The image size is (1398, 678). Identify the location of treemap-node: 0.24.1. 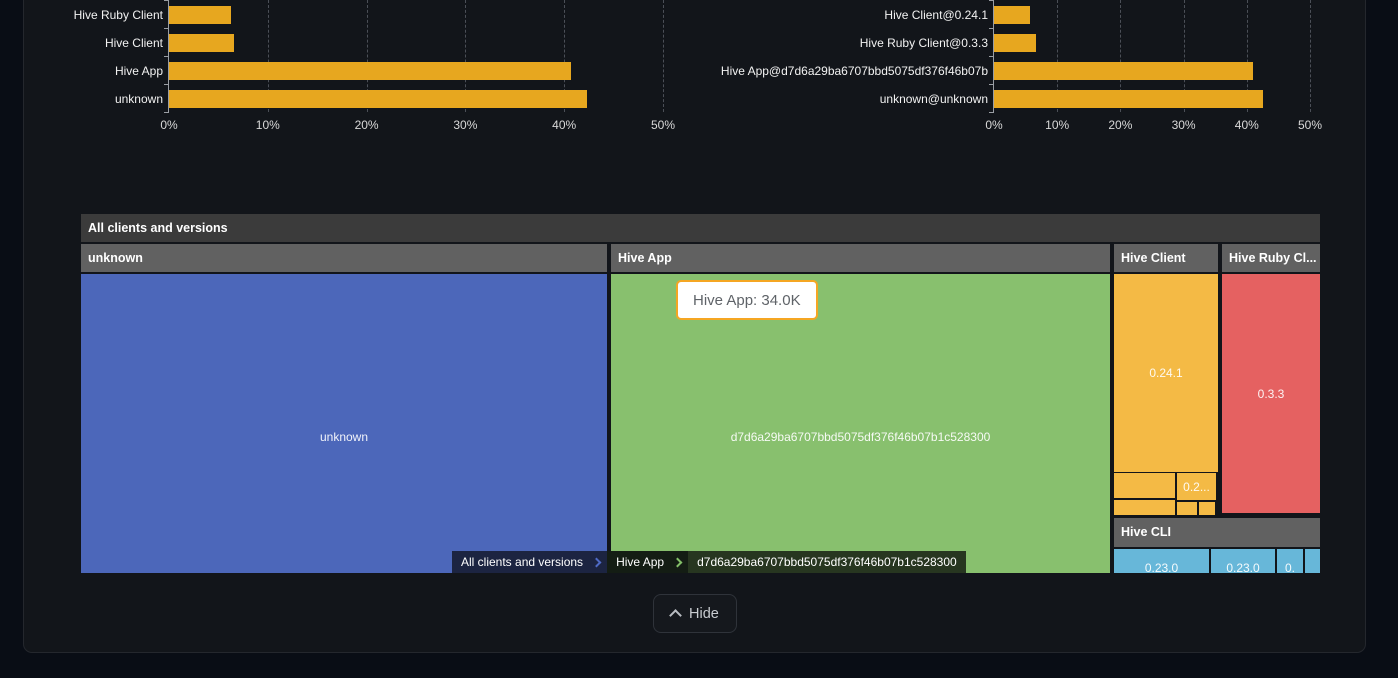
(1166, 373).